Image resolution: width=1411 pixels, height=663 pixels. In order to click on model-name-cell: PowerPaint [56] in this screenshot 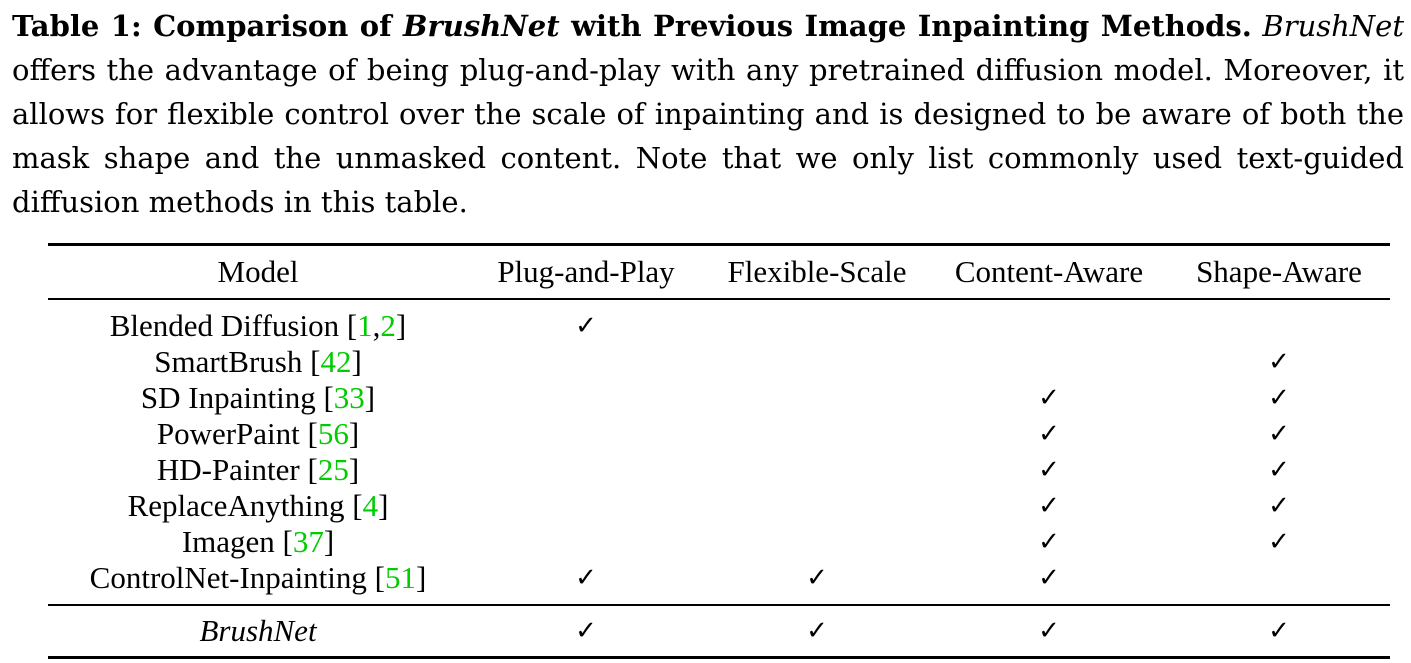, I will do `click(258, 433)`.